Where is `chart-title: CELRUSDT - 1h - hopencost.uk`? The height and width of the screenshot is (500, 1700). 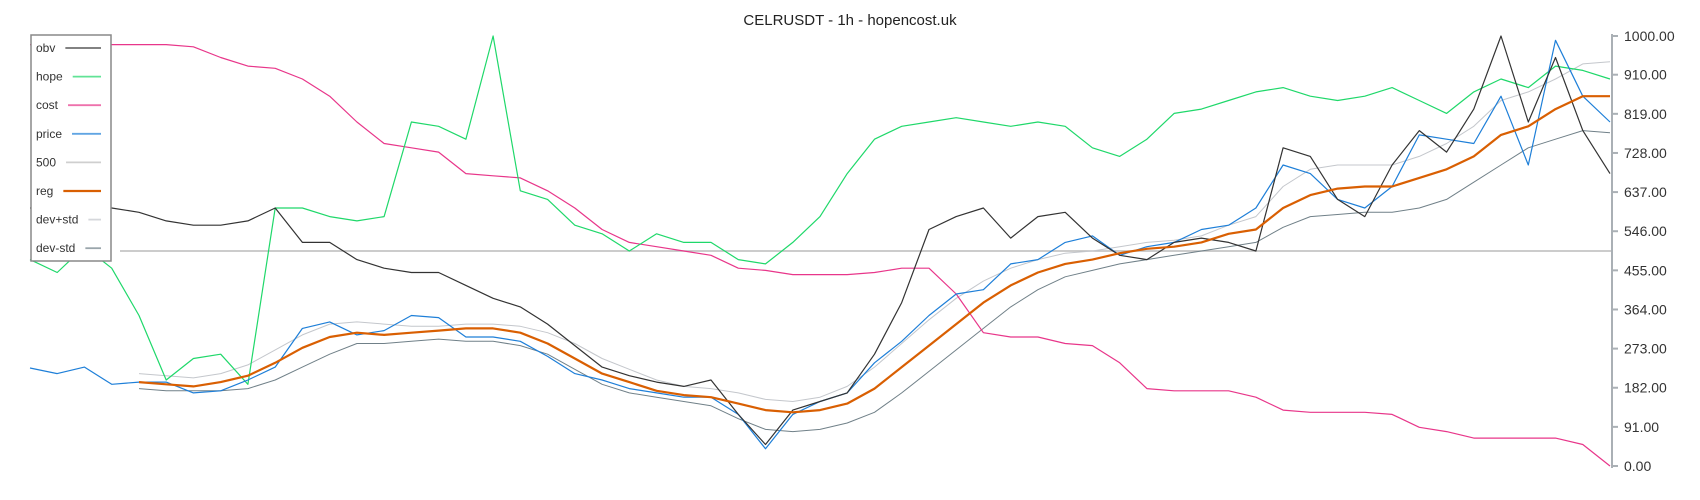 chart-title: CELRUSDT - 1h - hopencost.uk is located at coordinates (850, 20).